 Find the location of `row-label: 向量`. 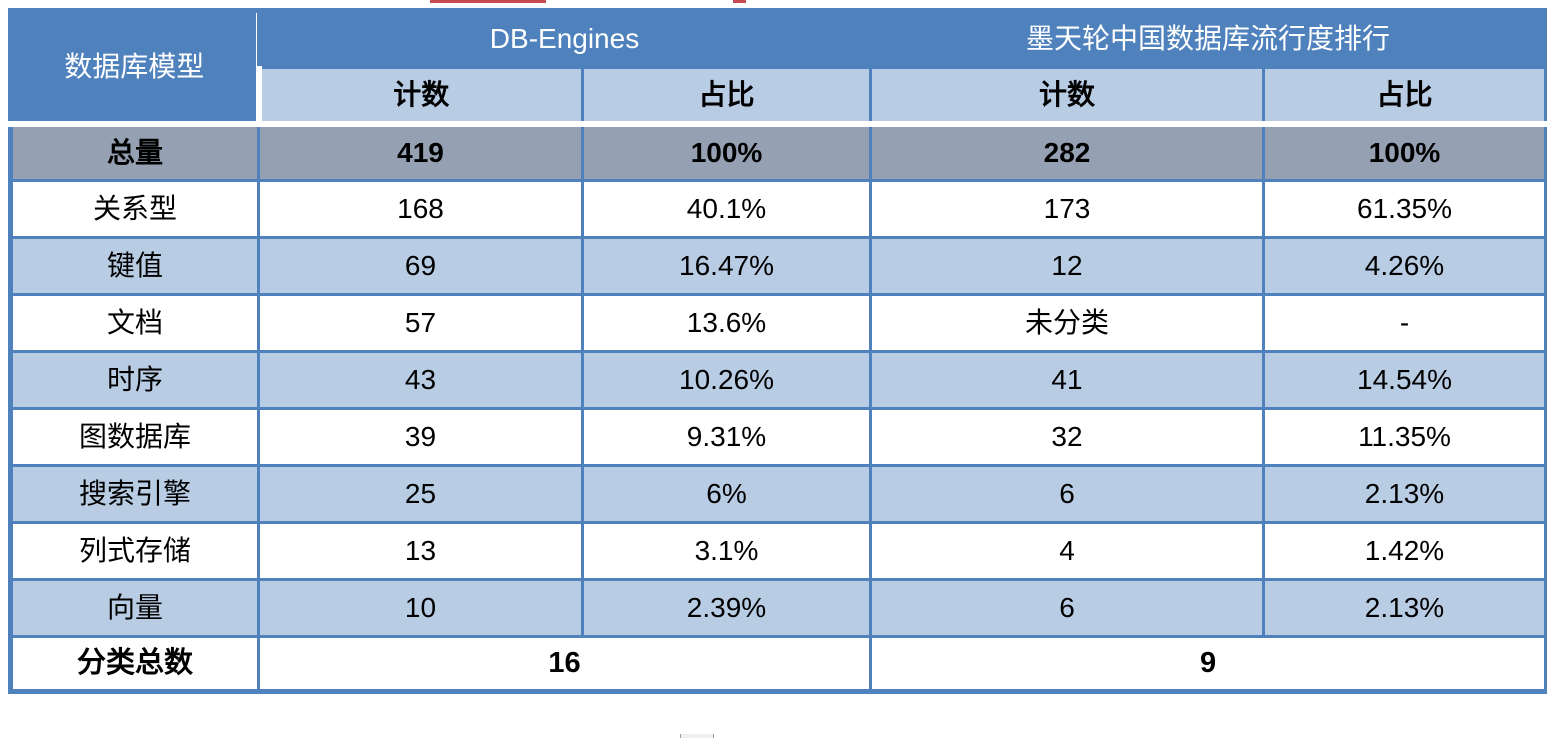

row-label: 向量 is located at coordinates (134, 608).